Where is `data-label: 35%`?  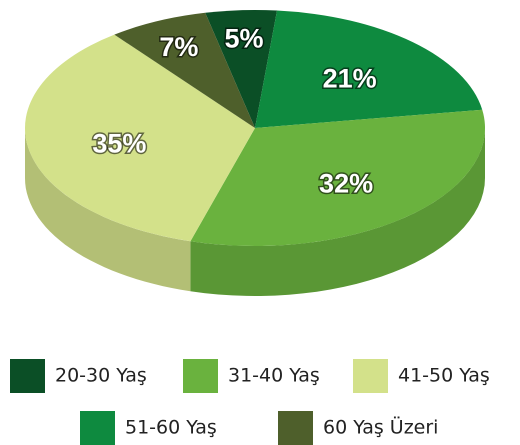 data-label: 35% is located at coordinates (119, 143).